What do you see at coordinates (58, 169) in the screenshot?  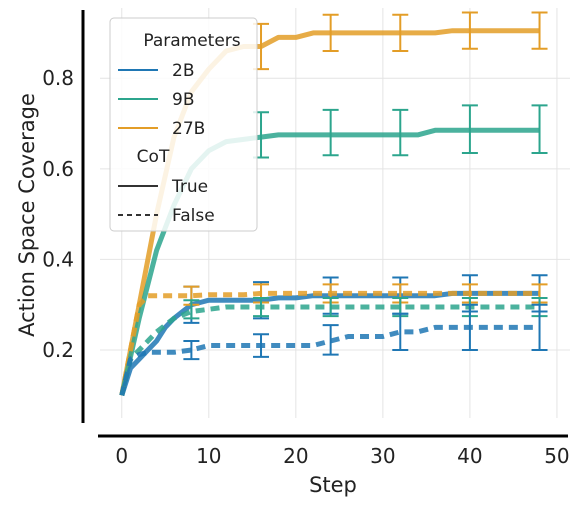 I see `y-tick-label: 0.6` at bounding box center [58, 169].